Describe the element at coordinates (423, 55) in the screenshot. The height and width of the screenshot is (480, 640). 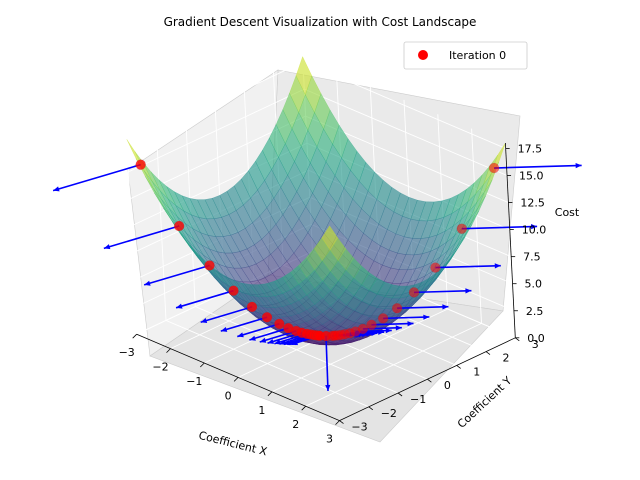
I see `legend-marker` at that location.